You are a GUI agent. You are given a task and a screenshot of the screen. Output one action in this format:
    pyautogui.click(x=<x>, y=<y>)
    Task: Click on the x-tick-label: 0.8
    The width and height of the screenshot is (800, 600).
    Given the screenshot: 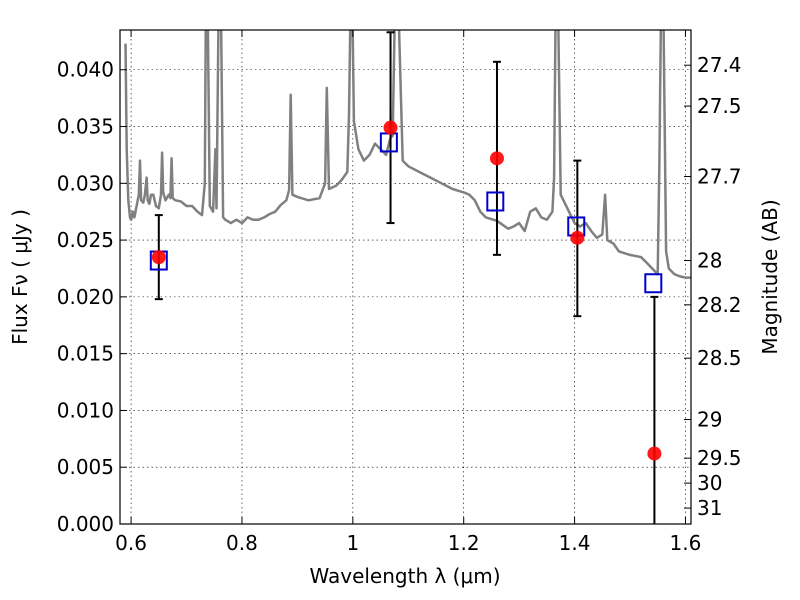 What is the action you would take?
    pyautogui.click(x=242, y=543)
    